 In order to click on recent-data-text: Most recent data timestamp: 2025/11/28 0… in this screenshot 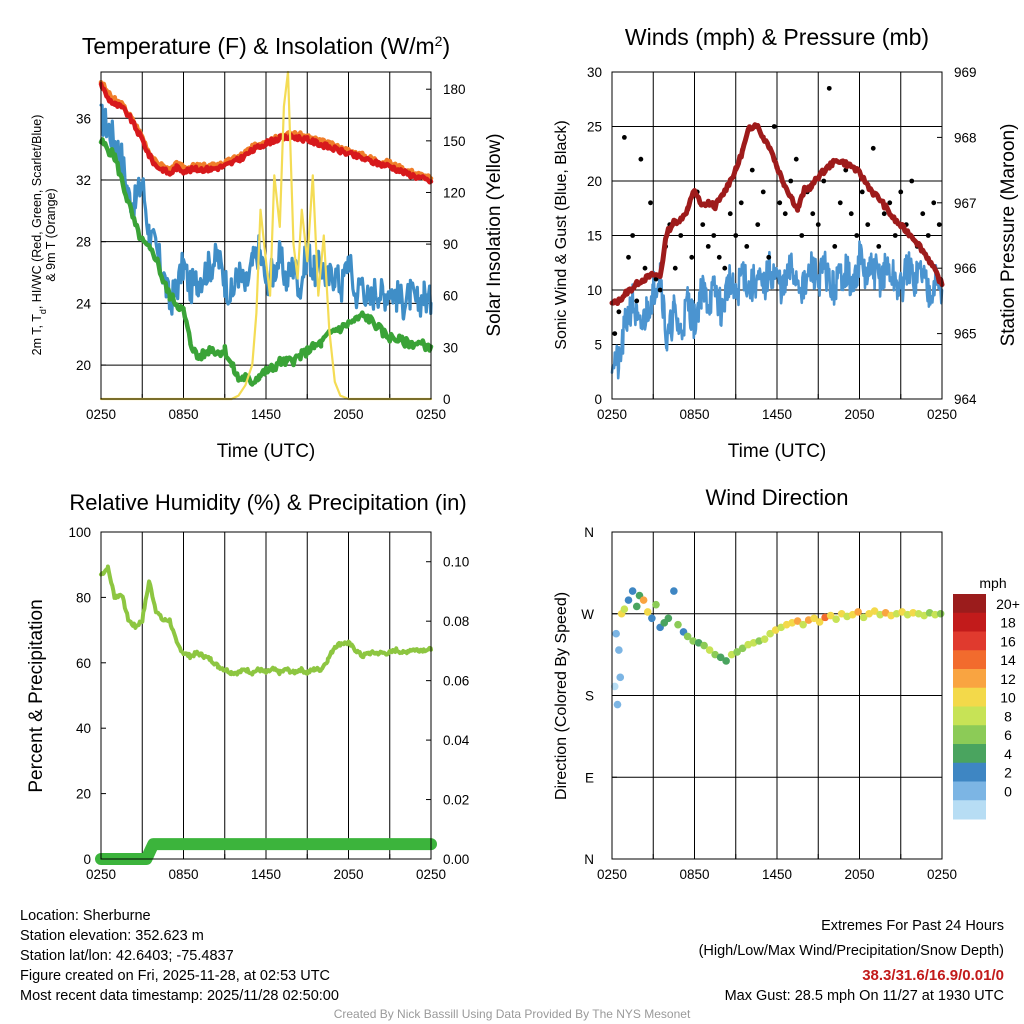, I will do `click(179, 996)`.